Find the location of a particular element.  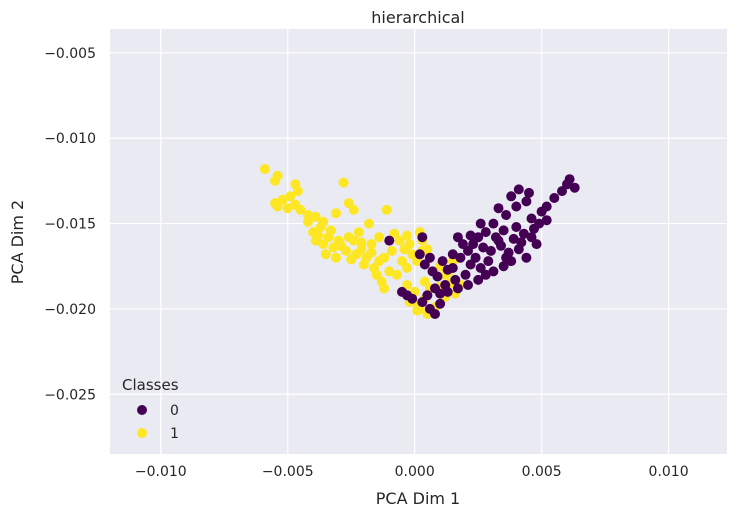

x-tick-label: 0.000 is located at coordinates (415, 472).